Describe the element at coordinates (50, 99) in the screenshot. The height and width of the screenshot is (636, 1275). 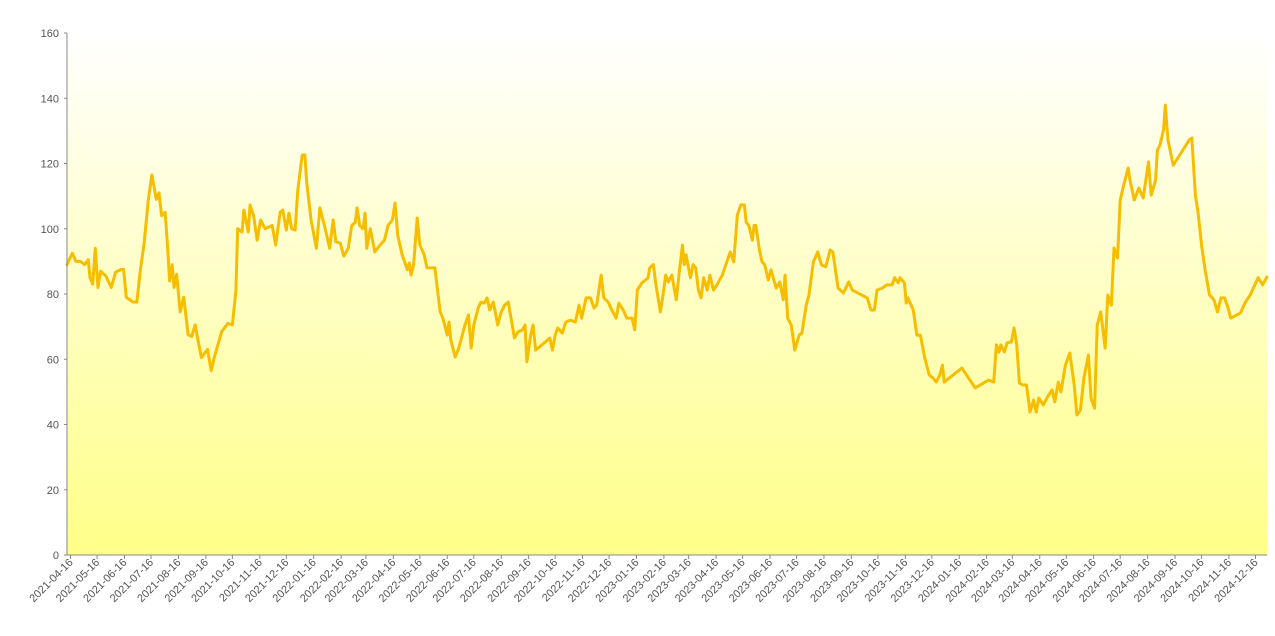
I see `y-tick-label: 140` at that location.